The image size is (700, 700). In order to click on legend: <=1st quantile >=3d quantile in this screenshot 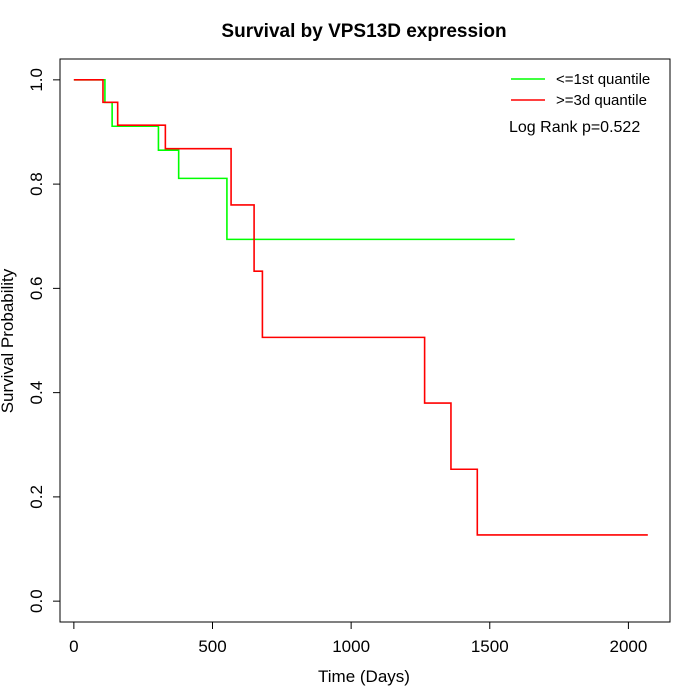, I will do `click(580, 90)`.